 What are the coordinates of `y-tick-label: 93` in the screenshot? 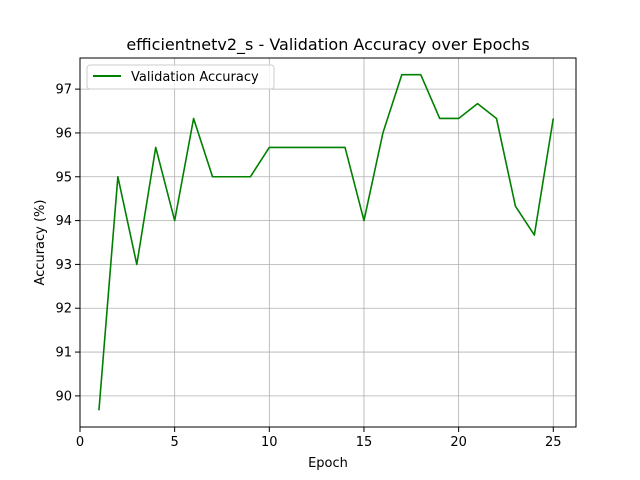 It's located at (63, 265).